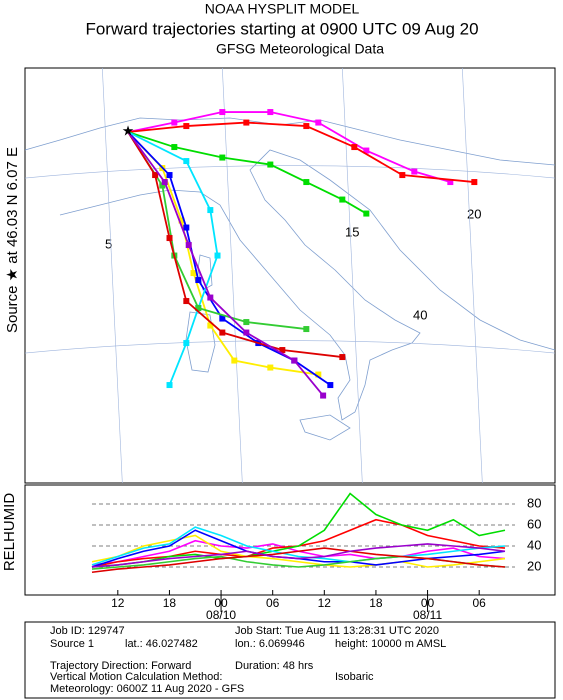  Describe the element at coordinates (147, 689) in the screenshot. I see `footer-text: Meteorology: 0600Z 11 Aug 2020 - GFS` at that location.